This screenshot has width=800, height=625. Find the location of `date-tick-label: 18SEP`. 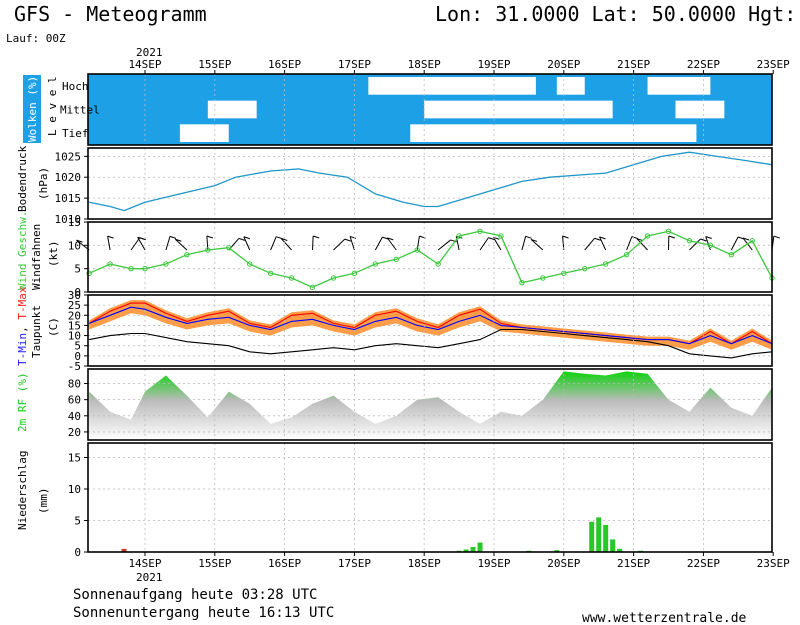

date-tick-label: 18SEP is located at coordinates (424, 563).